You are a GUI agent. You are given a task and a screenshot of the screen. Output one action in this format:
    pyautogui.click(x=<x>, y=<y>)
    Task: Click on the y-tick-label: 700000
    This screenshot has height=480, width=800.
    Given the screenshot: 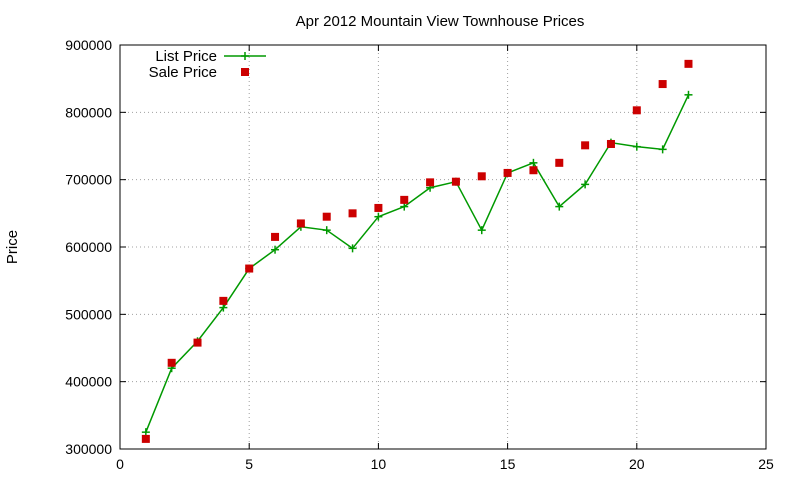 What is the action you would take?
    pyautogui.click(x=88, y=180)
    